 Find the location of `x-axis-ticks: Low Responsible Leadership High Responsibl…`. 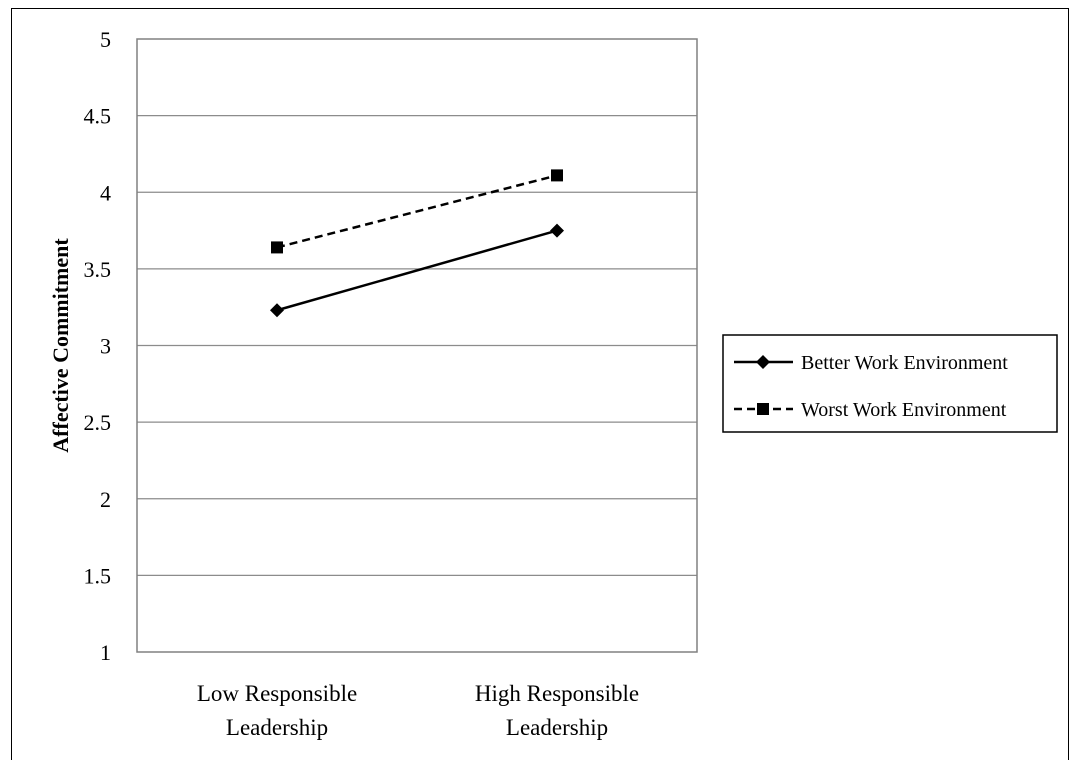

x-axis-ticks: Low Responsible Leadership High Responsibl… is located at coordinates (418, 710).